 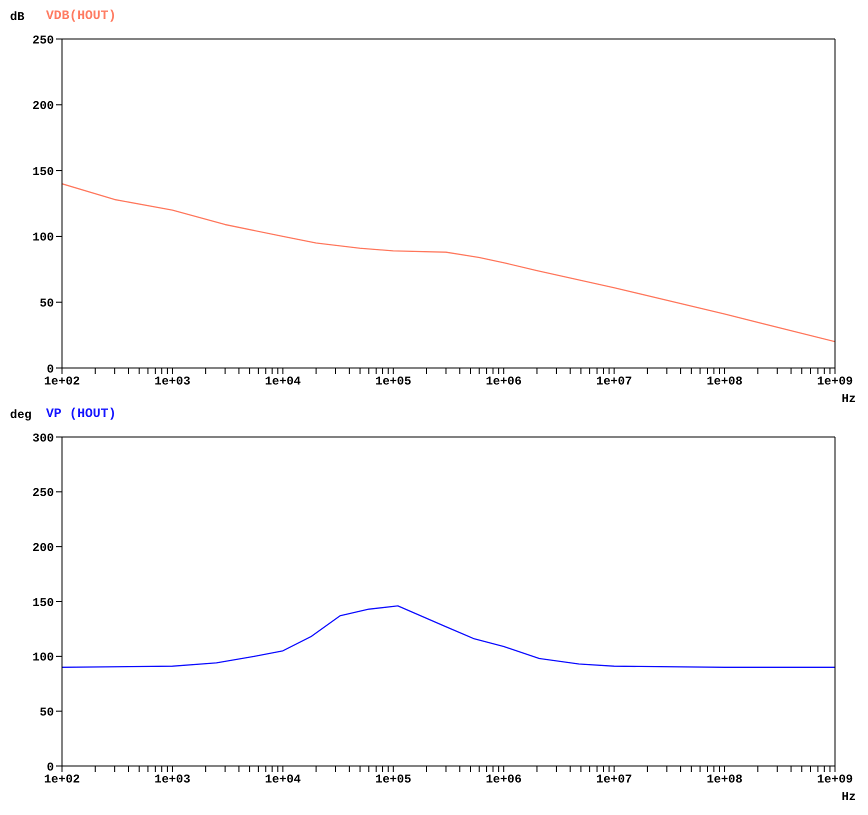 What do you see at coordinates (81, 413) in the screenshot?
I see `chart-title: VP (HOUT)` at bounding box center [81, 413].